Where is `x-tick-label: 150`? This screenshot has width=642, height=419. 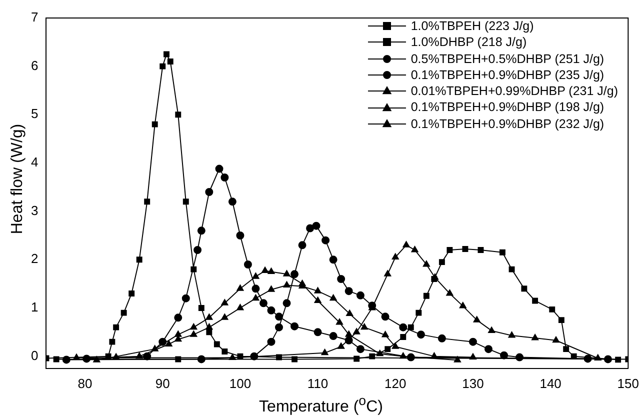
x-tick-label: 150 is located at coordinates (628, 383).